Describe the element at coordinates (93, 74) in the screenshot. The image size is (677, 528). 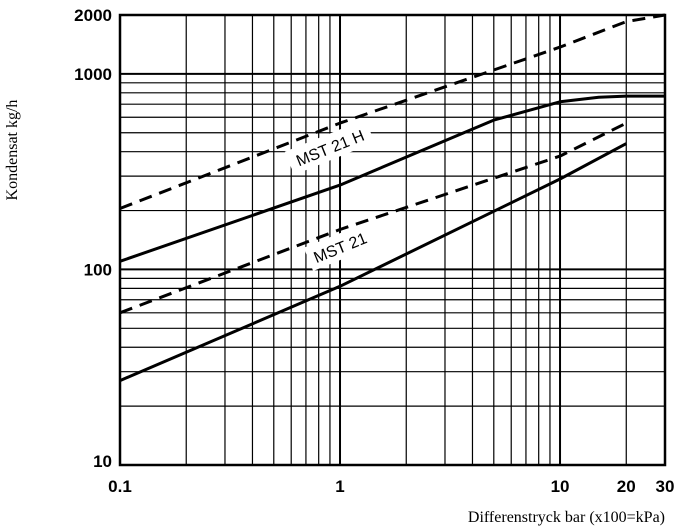
I see `y-tick-label: 1000` at that location.